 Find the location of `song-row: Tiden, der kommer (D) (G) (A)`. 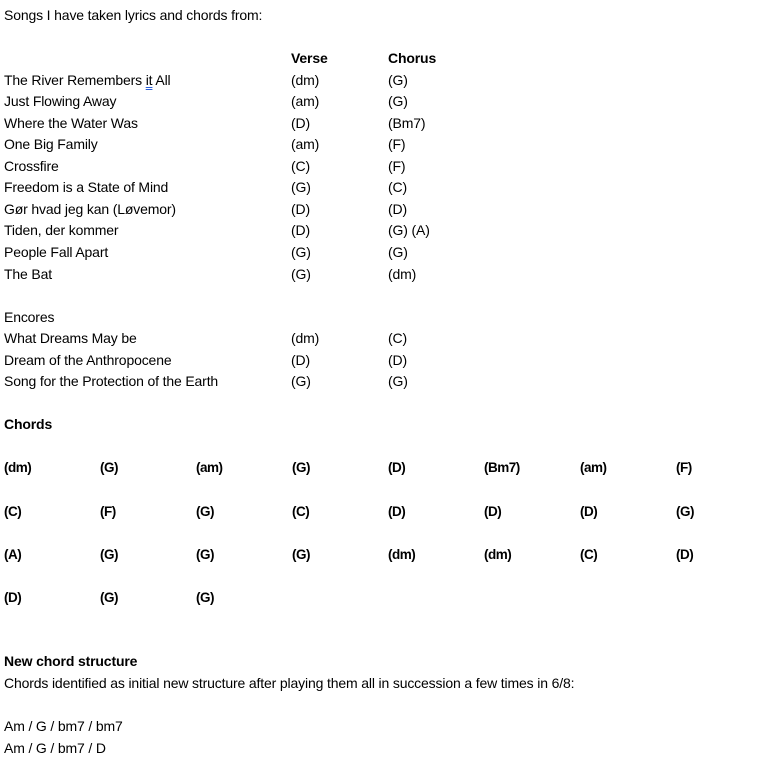

song-row: Tiden, der kommer (D) (G) (A) is located at coordinates (390, 231).